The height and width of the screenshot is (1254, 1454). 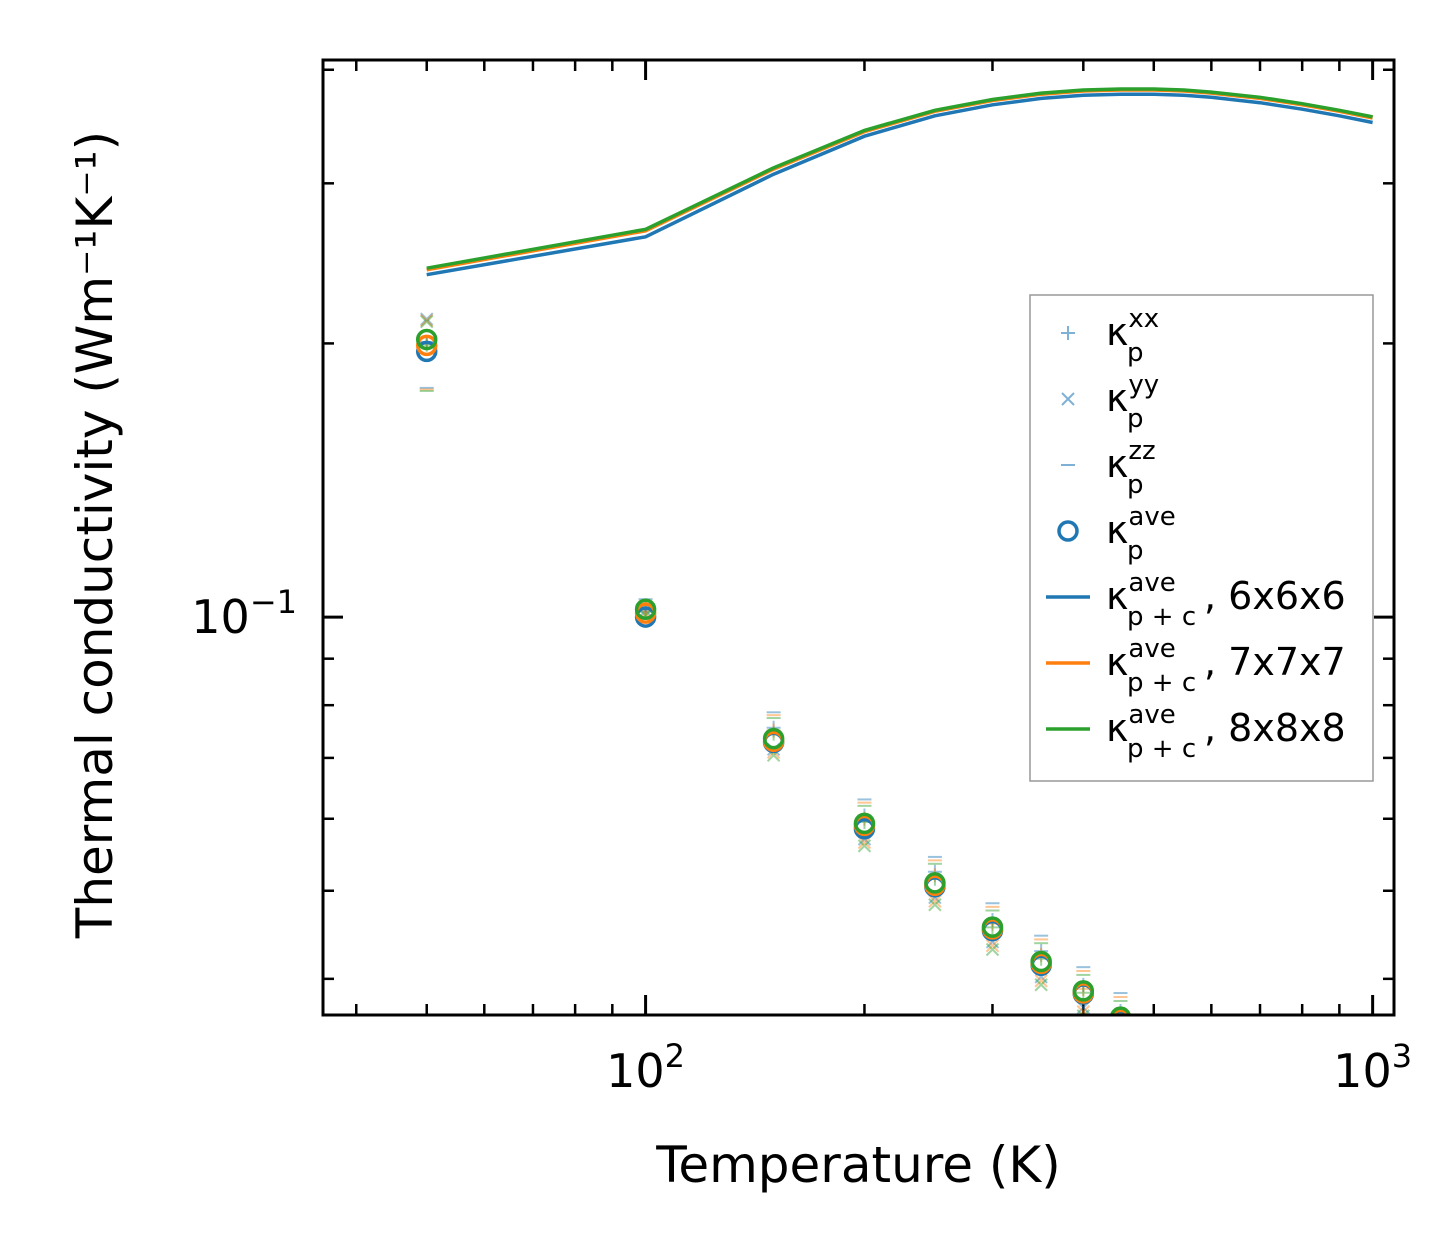 What do you see at coordinates (1132, 336) in the screenshot?
I see `legend-label: κxx p` at bounding box center [1132, 336].